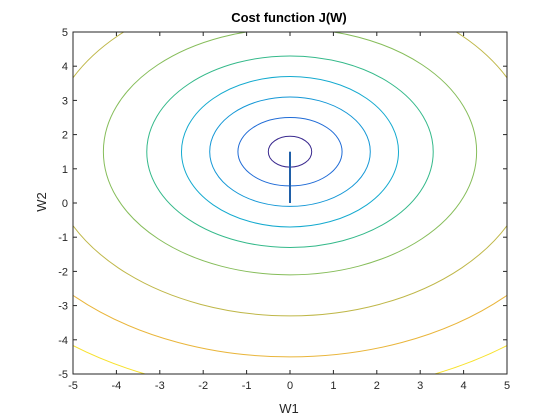 This screenshot has height=420, width=560. I want to click on x-axis-label: W1, so click(289, 408).